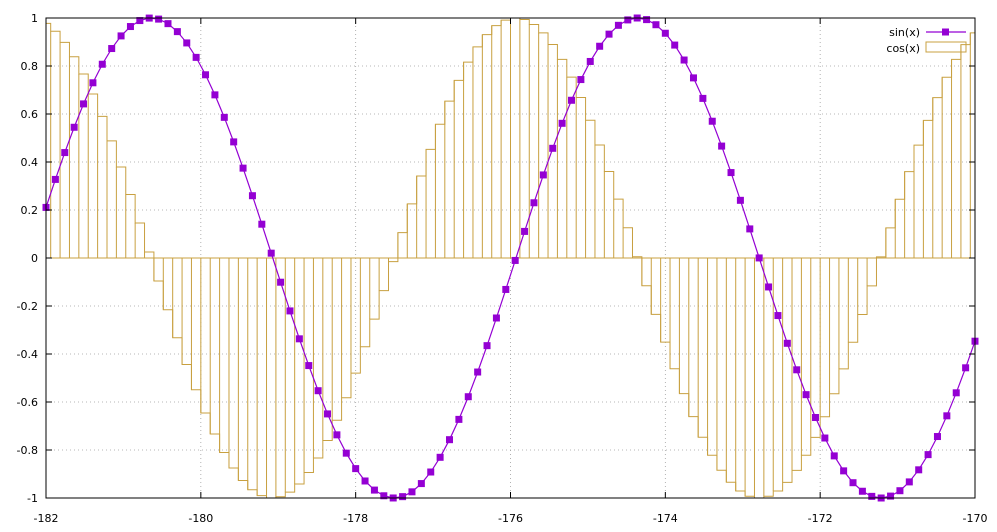  Describe the element at coordinates (27, 354) in the screenshot. I see `y-tick-label: -0.4` at that location.